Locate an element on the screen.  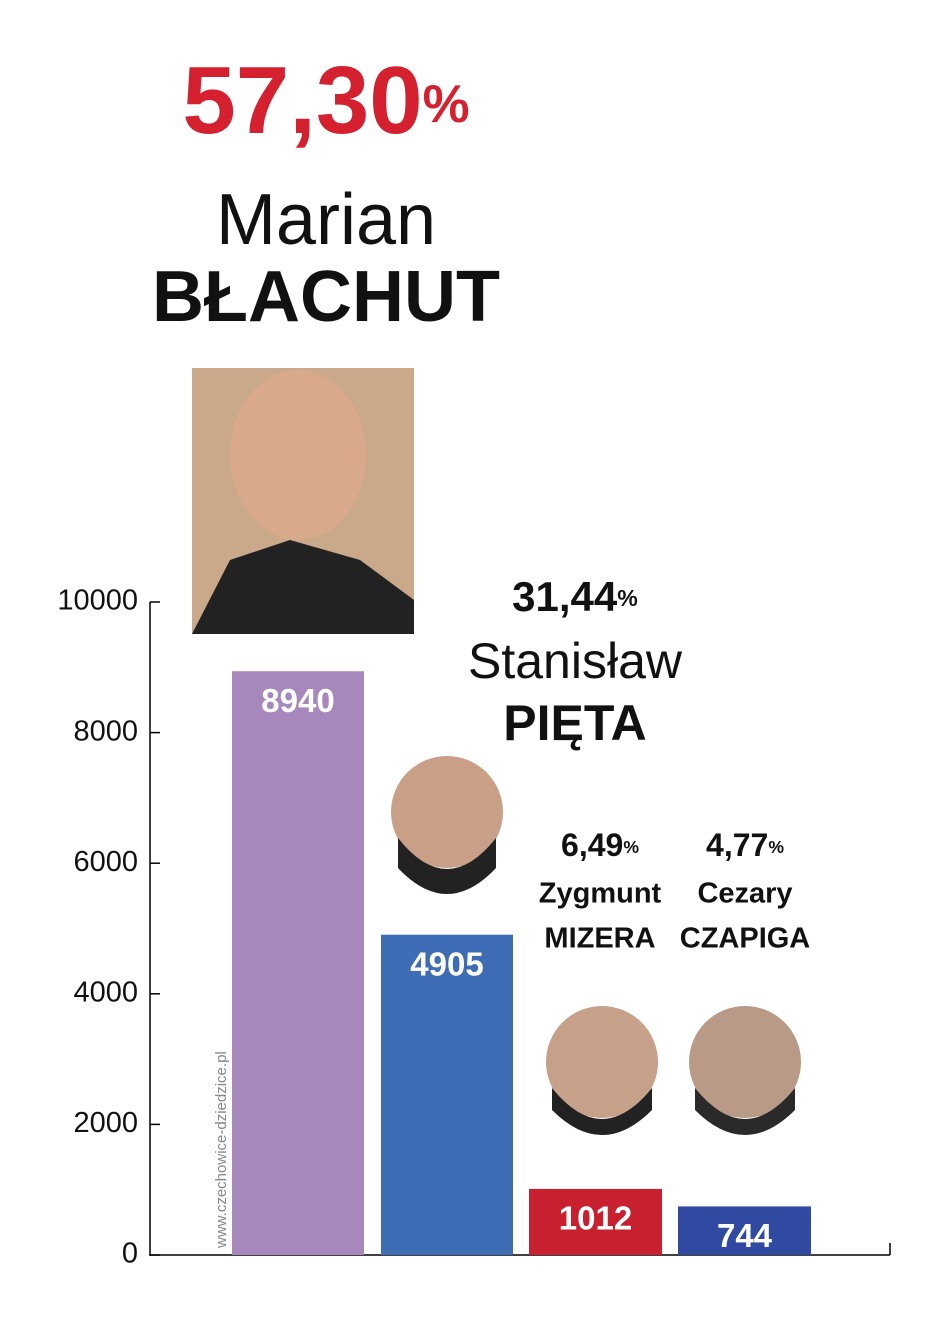
candidate-first-name: Cezary is located at coordinates (744, 894).